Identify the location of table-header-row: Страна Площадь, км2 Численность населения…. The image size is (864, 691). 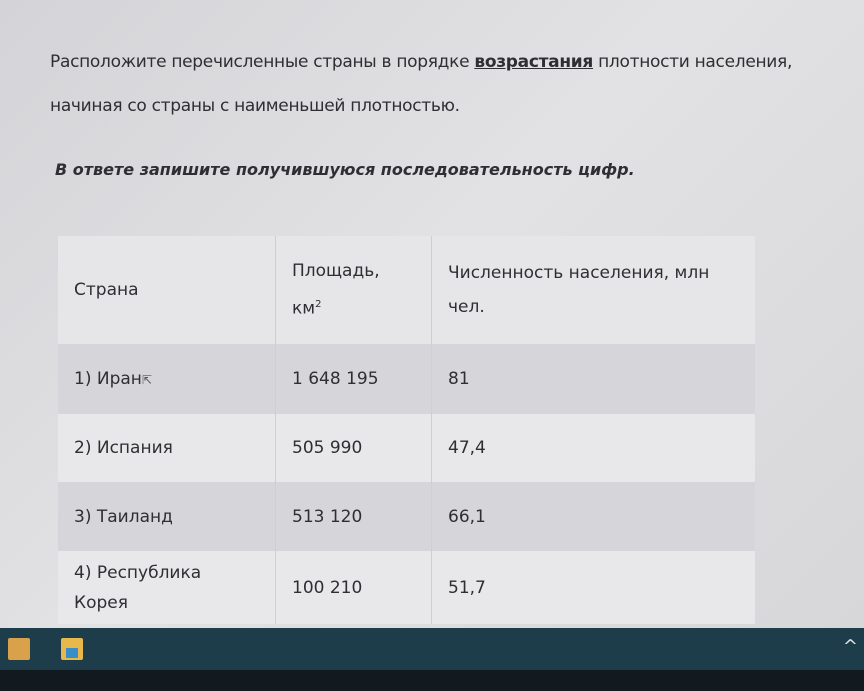
(406, 290).